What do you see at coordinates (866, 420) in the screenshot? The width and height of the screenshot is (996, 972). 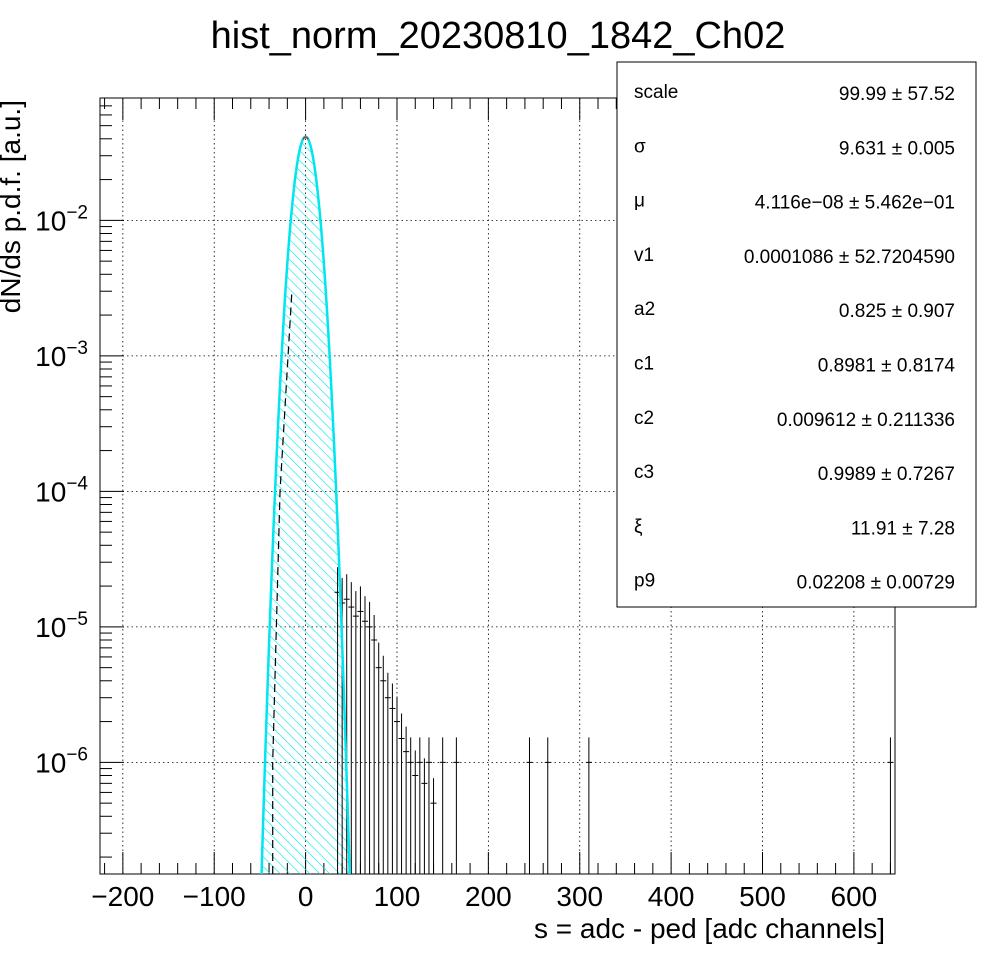 I see `stats-value: 0.009612 ± 0.211336` at bounding box center [866, 420].